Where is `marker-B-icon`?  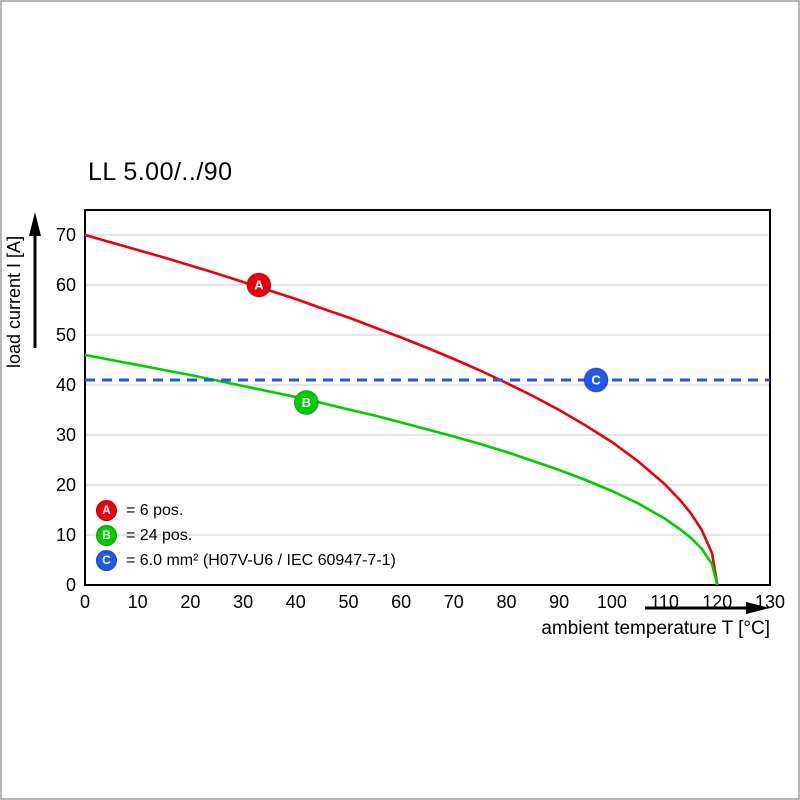
marker-B-icon is located at coordinates (306, 402).